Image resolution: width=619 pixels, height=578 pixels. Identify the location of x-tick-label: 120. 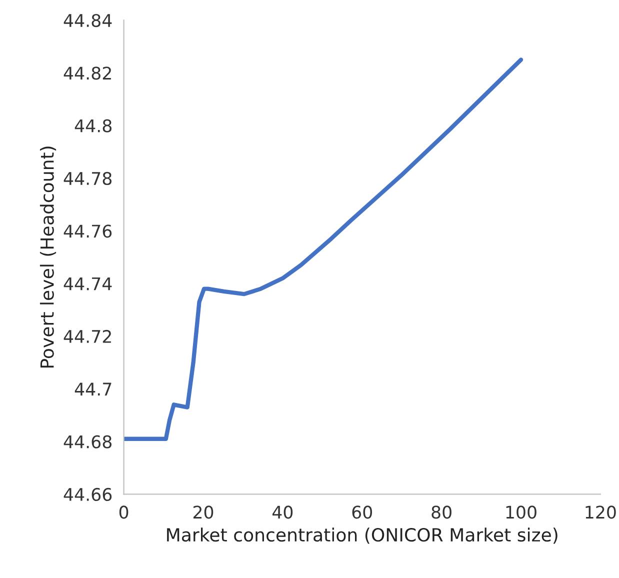
(601, 512).